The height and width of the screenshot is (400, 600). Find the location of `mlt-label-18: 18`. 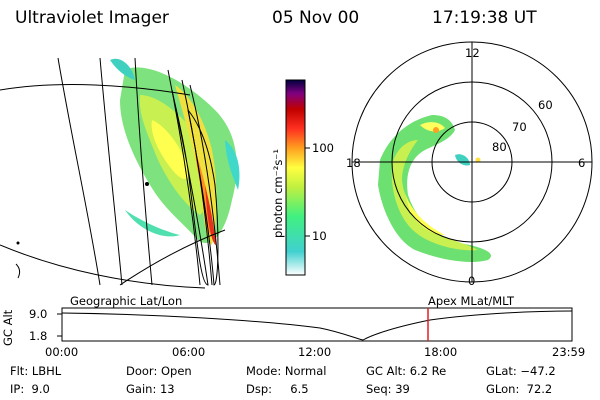

mlt-label-18: 18 is located at coordinates (353, 163).